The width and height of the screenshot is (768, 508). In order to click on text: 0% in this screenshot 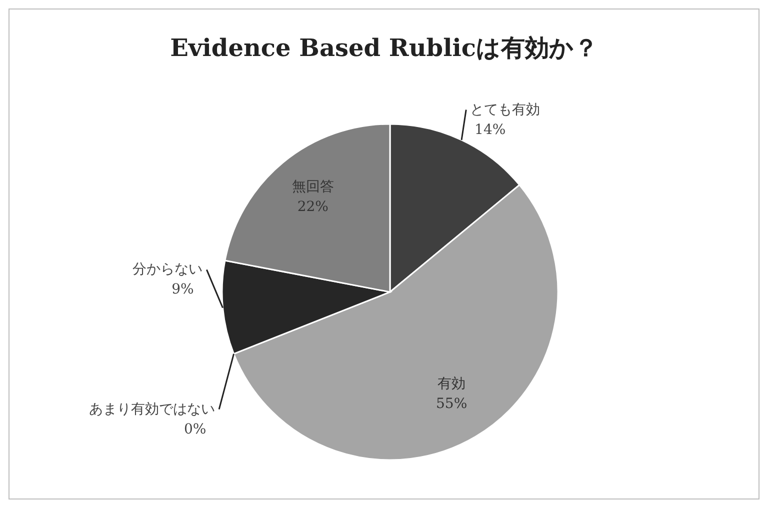, I will do `click(195, 429)`.